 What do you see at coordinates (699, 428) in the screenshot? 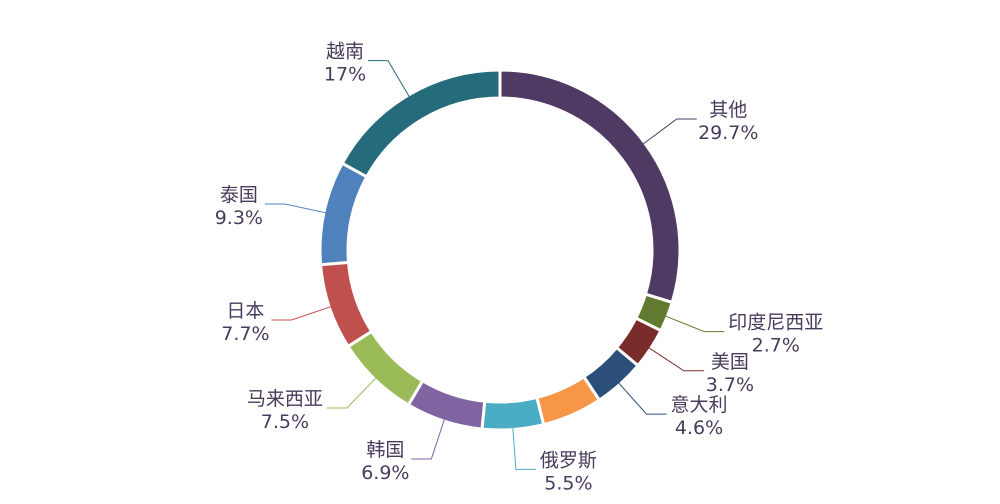
I see `slice-percent-label: 4.6%` at bounding box center [699, 428].